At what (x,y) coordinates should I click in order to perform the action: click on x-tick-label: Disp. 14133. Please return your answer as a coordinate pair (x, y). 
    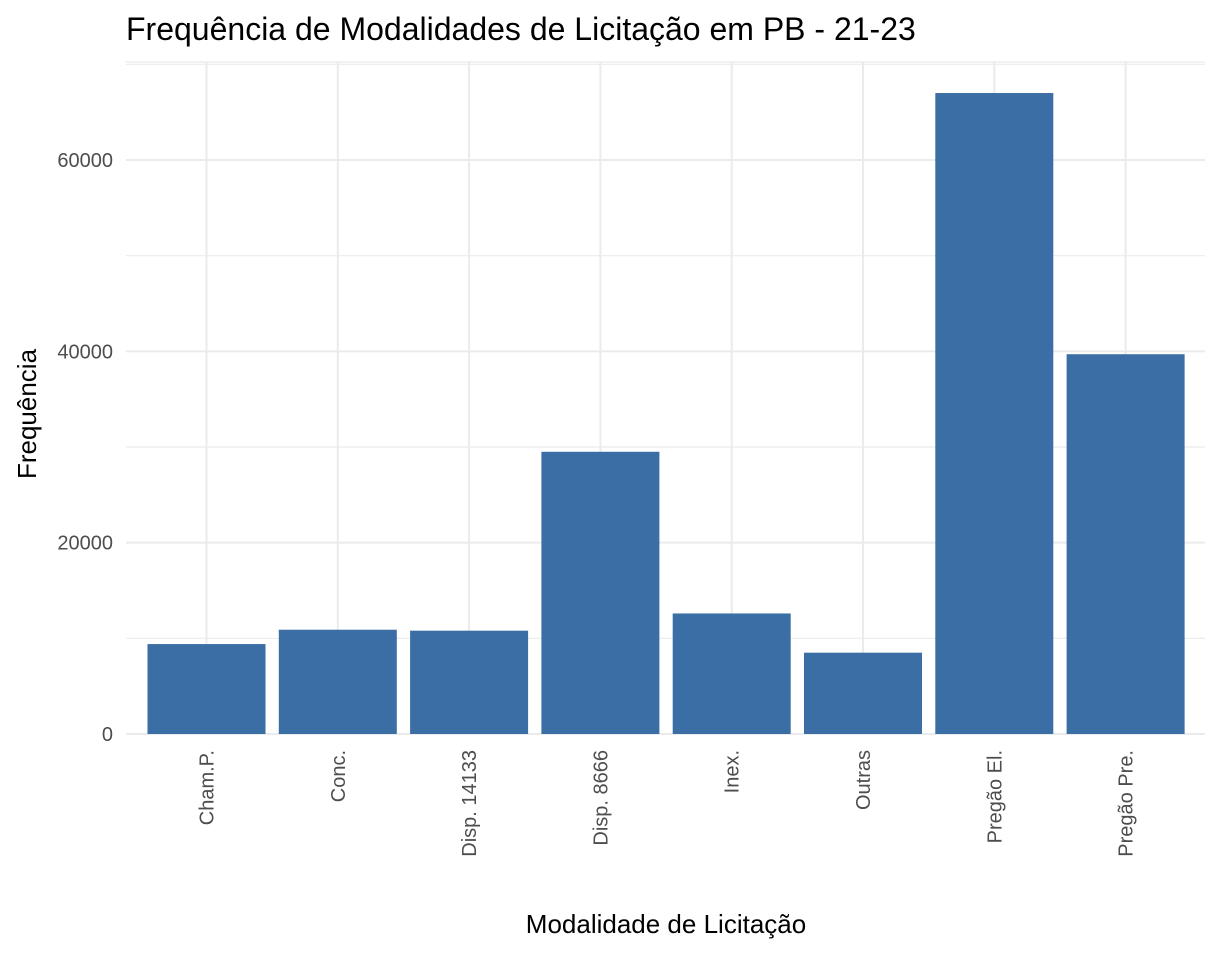
    Looking at the image, I should click on (470, 803).